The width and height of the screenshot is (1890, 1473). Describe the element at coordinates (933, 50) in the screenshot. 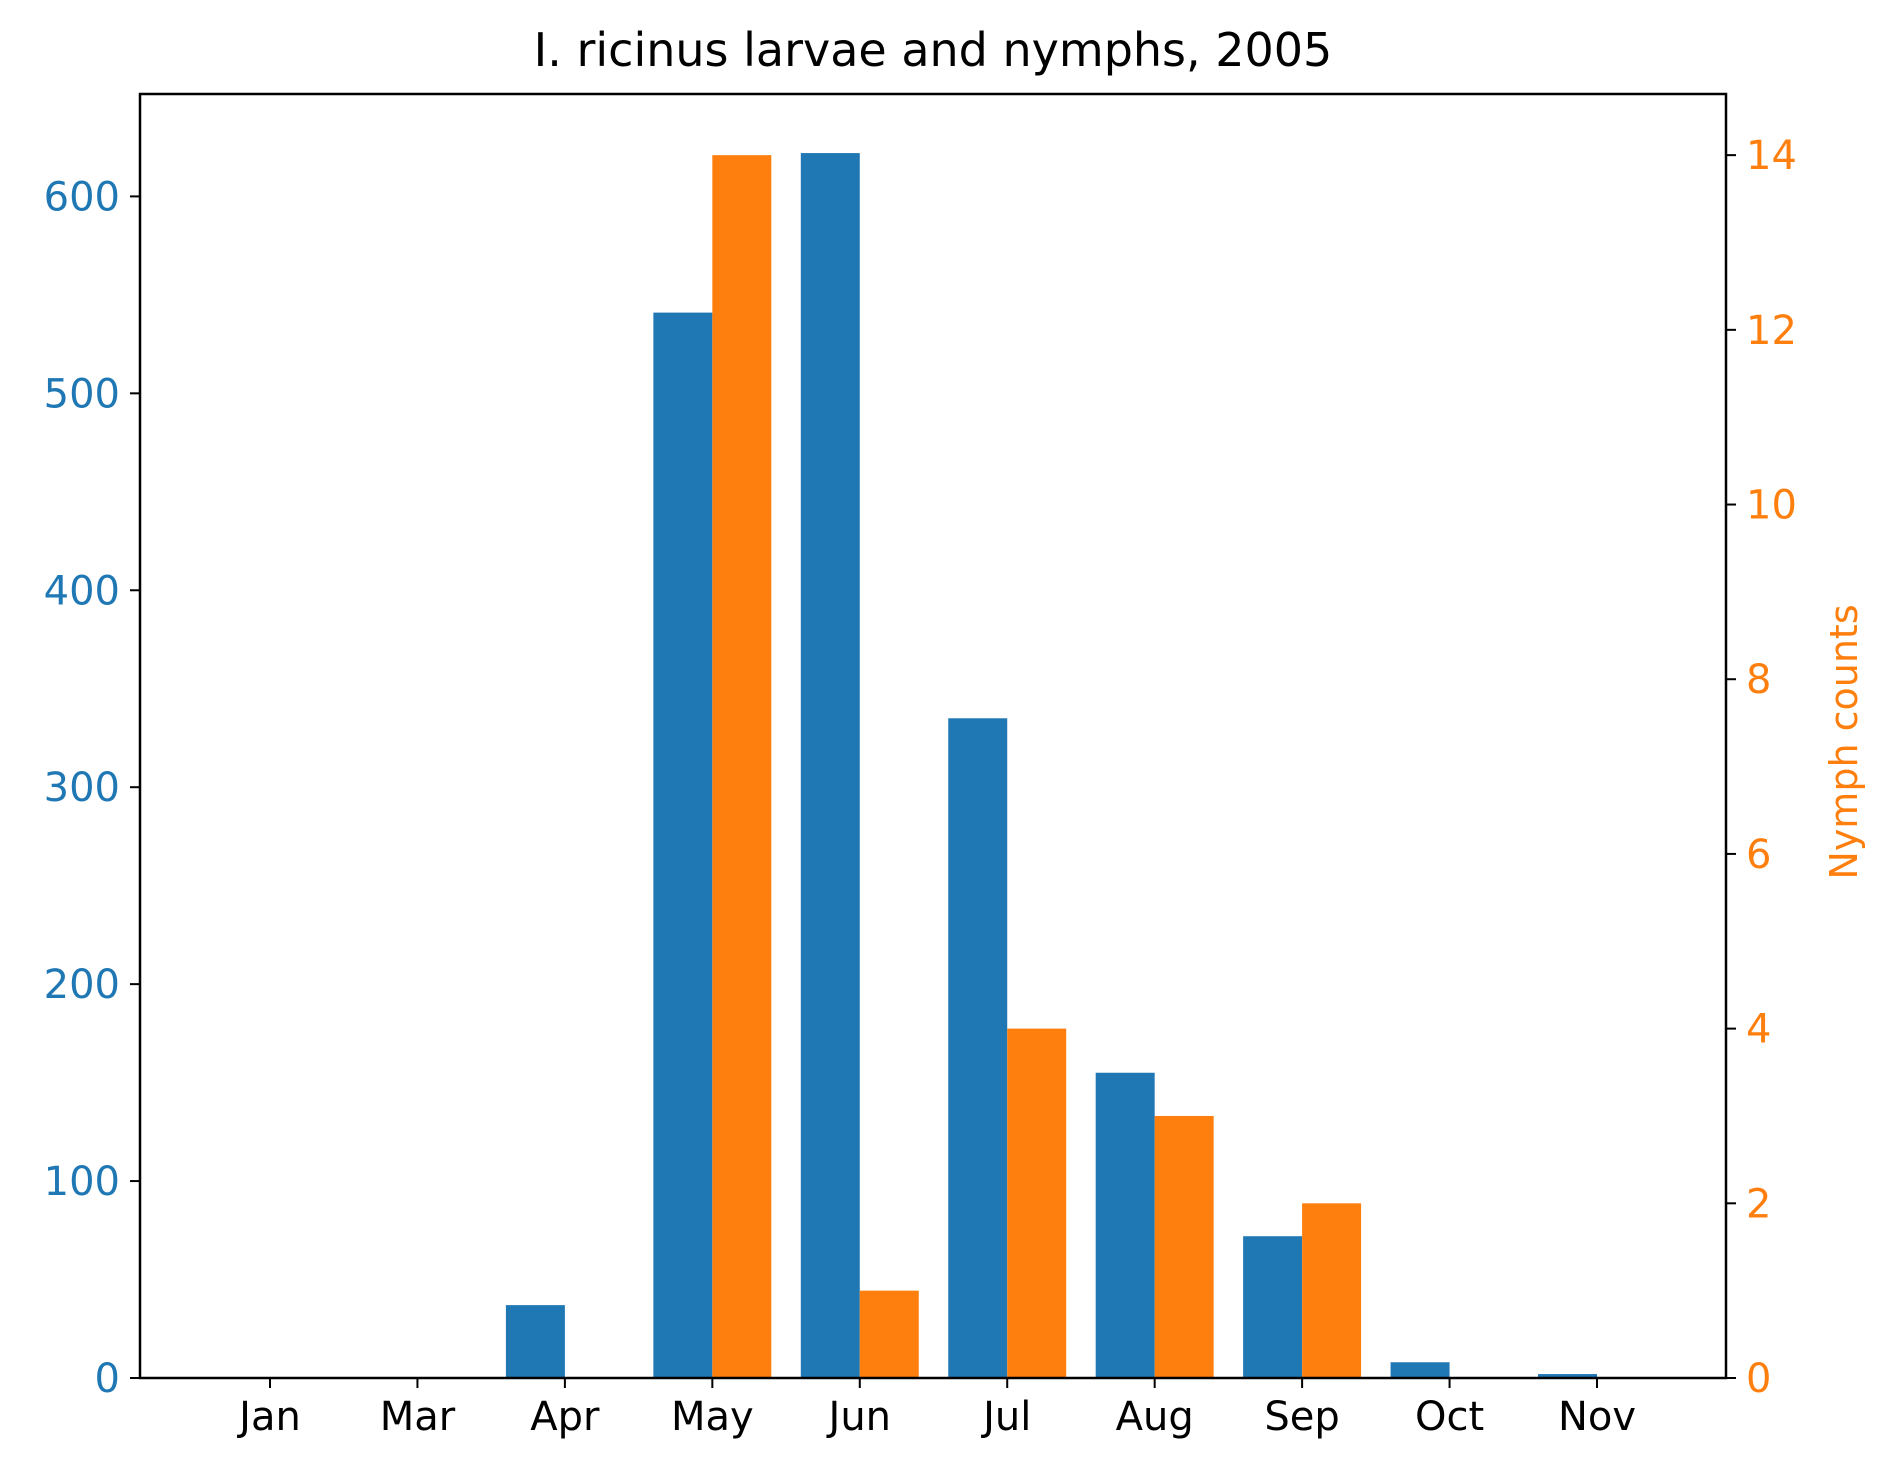

I see `chart-title: I. ricinus larvae and nymphs, 2005` at that location.